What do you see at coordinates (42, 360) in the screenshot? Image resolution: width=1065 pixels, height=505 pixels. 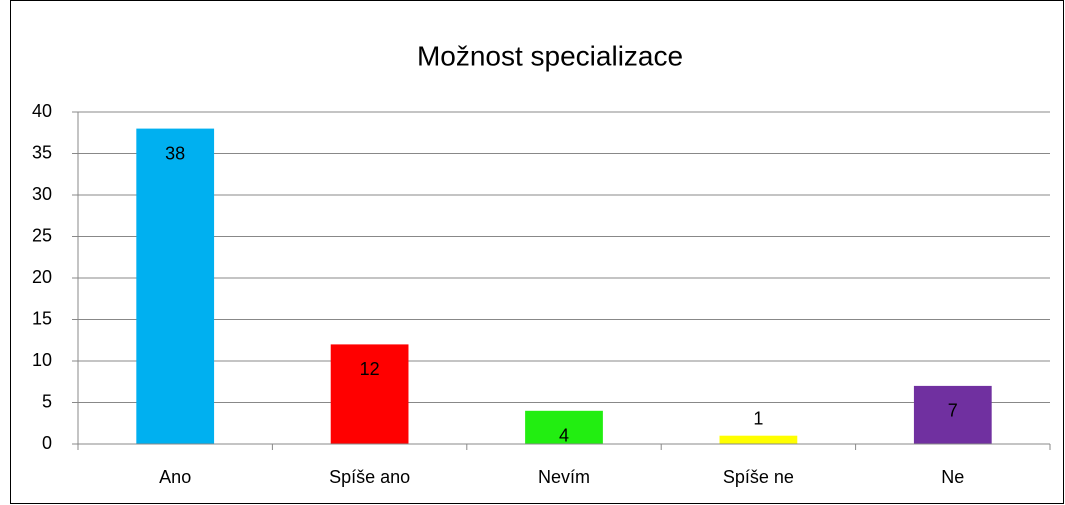 I see `y-tick-label: 10` at bounding box center [42, 360].